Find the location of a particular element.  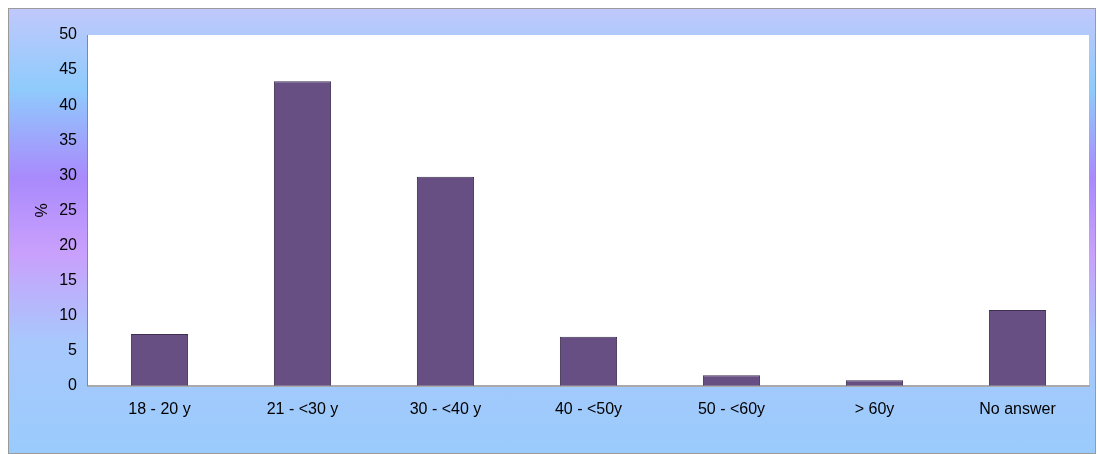

x-tick-label: 40 - <50y is located at coordinates (588, 408).